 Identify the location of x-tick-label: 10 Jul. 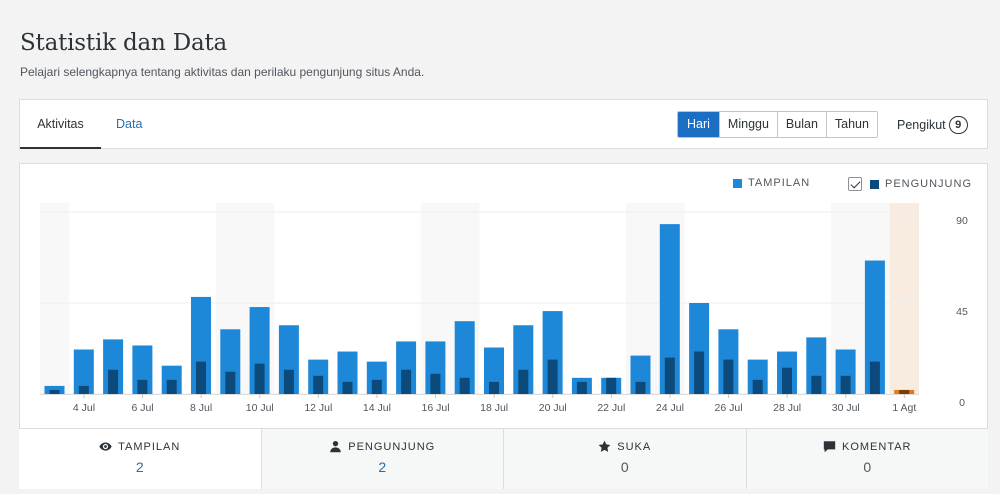
(260, 408).